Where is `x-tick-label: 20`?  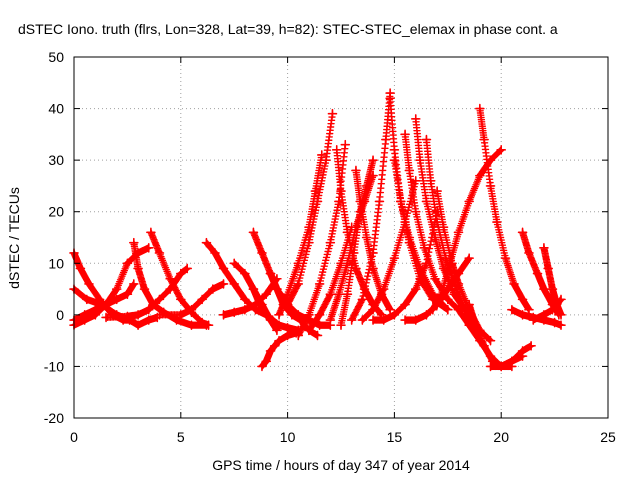
x-tick-label: 20 is located at coordinates (501, 437).